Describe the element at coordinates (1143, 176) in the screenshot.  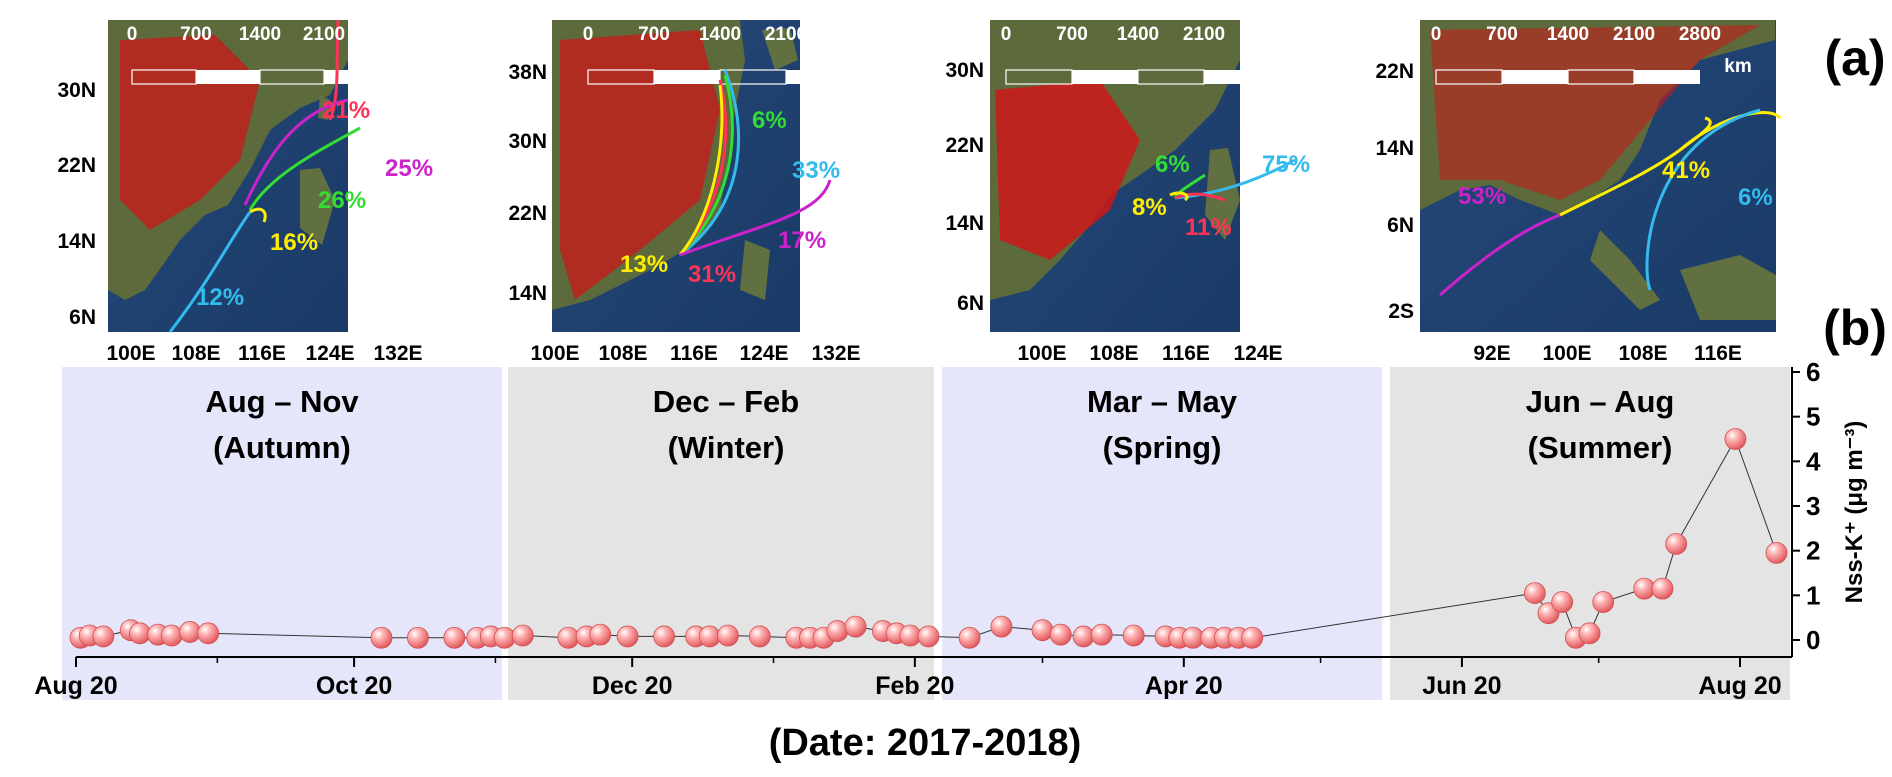
I see `map-spring` at that location.